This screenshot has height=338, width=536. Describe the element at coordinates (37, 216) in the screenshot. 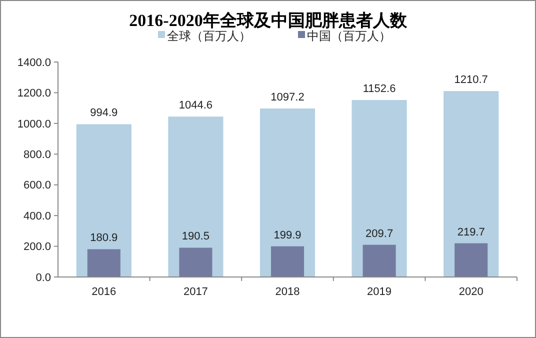

I see `y-tick-label: 400.0` at that location.